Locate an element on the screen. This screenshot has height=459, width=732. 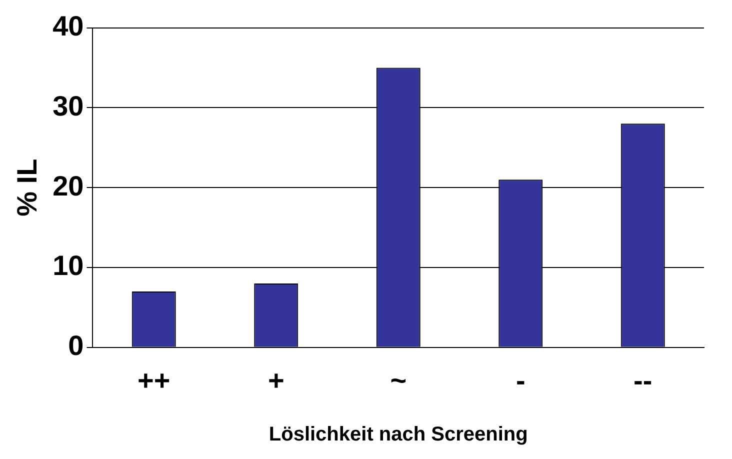
x-tick-label: ~ is located at coordinates (398, 380).